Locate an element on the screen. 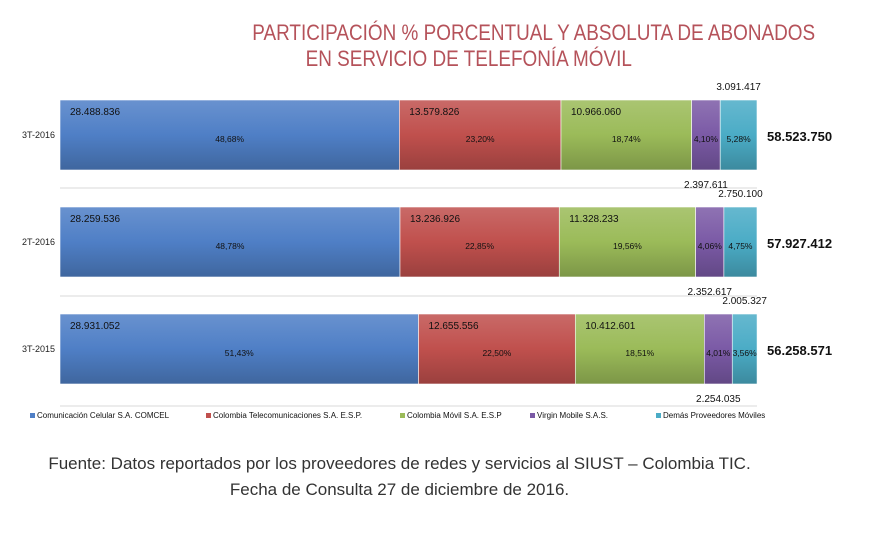  value-label: 2.352.617 is located at coordinates (709, 292).